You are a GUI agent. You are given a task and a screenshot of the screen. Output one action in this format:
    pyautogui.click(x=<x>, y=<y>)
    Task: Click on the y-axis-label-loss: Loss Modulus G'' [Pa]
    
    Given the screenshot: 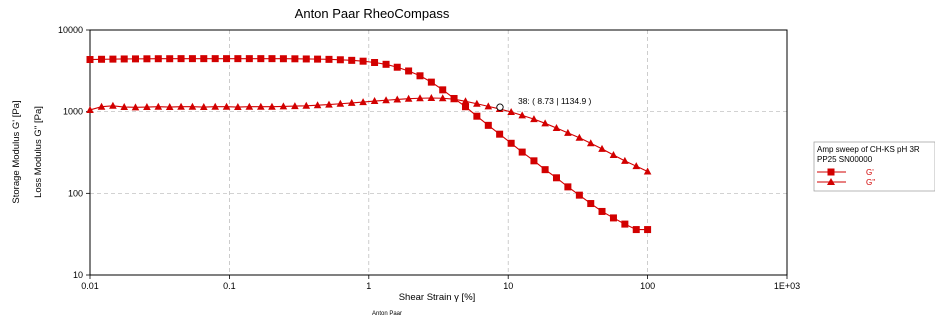 What is the action you would take?
    pyautogui.click(x=38, y=152)
    